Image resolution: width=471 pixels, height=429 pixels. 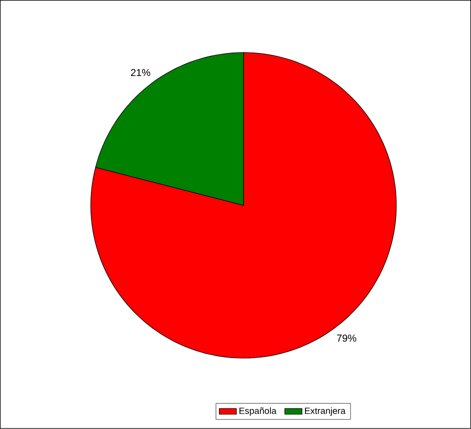 I want to click on legend-label: Española, so click(x=257, y=411).